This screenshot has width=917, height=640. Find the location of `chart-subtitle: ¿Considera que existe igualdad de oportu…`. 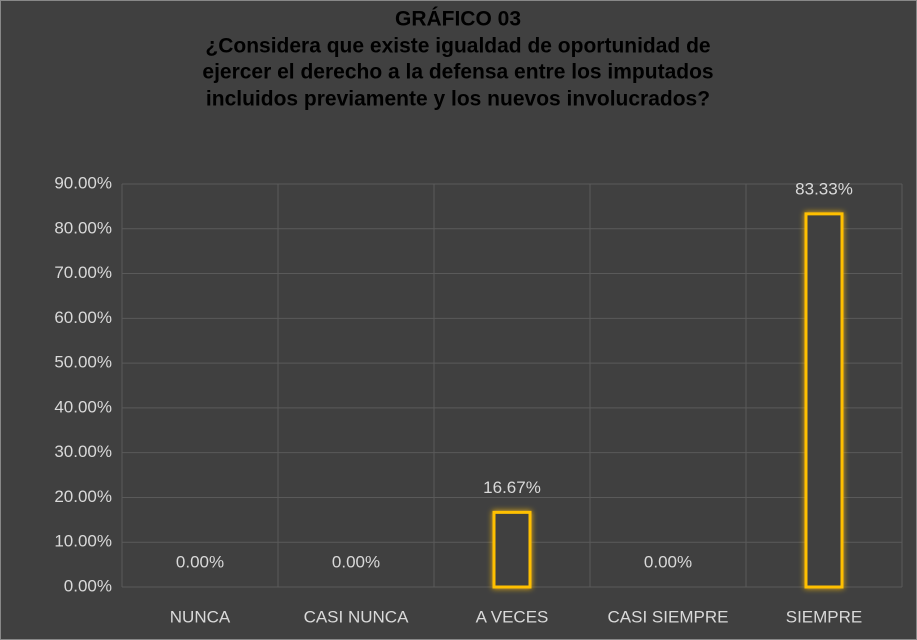

chart-subtitle: ¿Considera que existe igualdad de oportu… is located at coordinates (457, 46).